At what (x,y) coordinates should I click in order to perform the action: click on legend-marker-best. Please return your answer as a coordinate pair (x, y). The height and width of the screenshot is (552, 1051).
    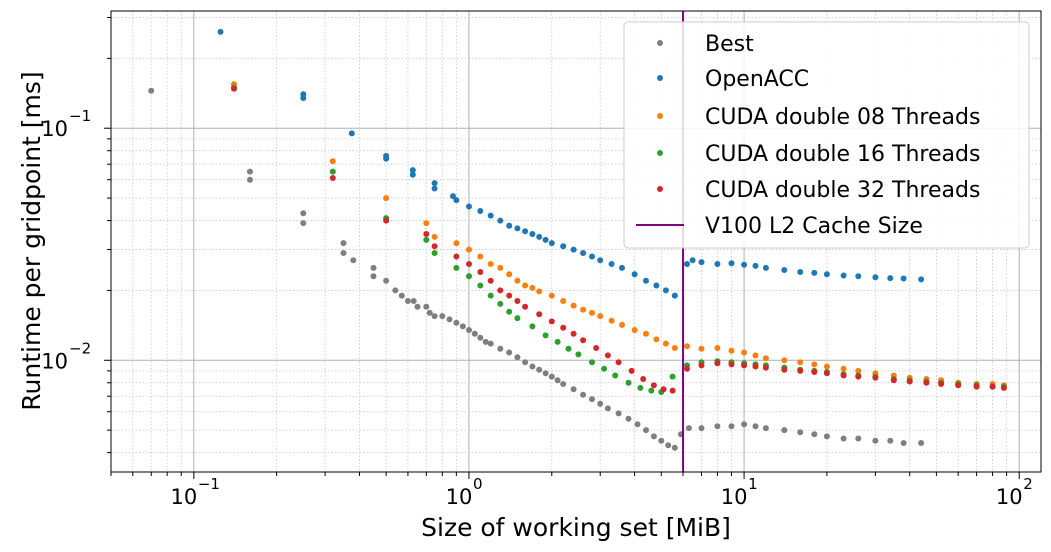
    Looking at the image, I should click on (660, 43).